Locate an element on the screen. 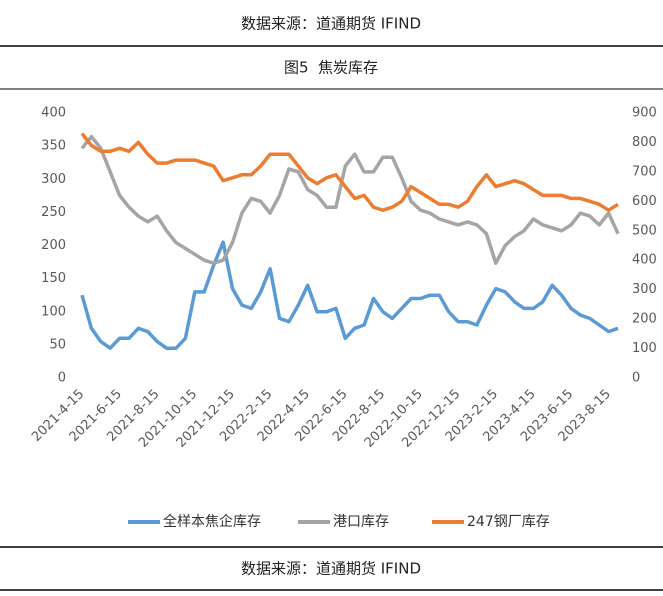 The height and width of the screenshot is (596, 663). y2-tick-label: 800 is located at coordinates (644, 142).